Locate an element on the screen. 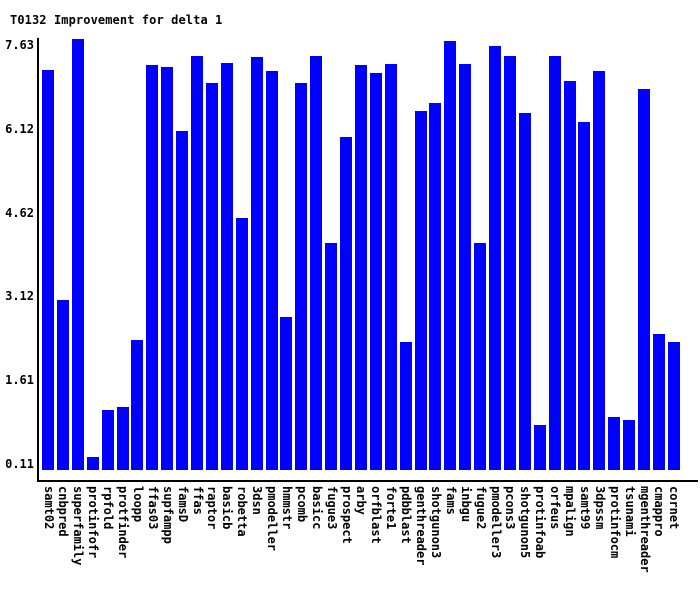 The height and width of the screenshot is (590, 700). bar-pmodeller3 is located at coordinates (495, 258).